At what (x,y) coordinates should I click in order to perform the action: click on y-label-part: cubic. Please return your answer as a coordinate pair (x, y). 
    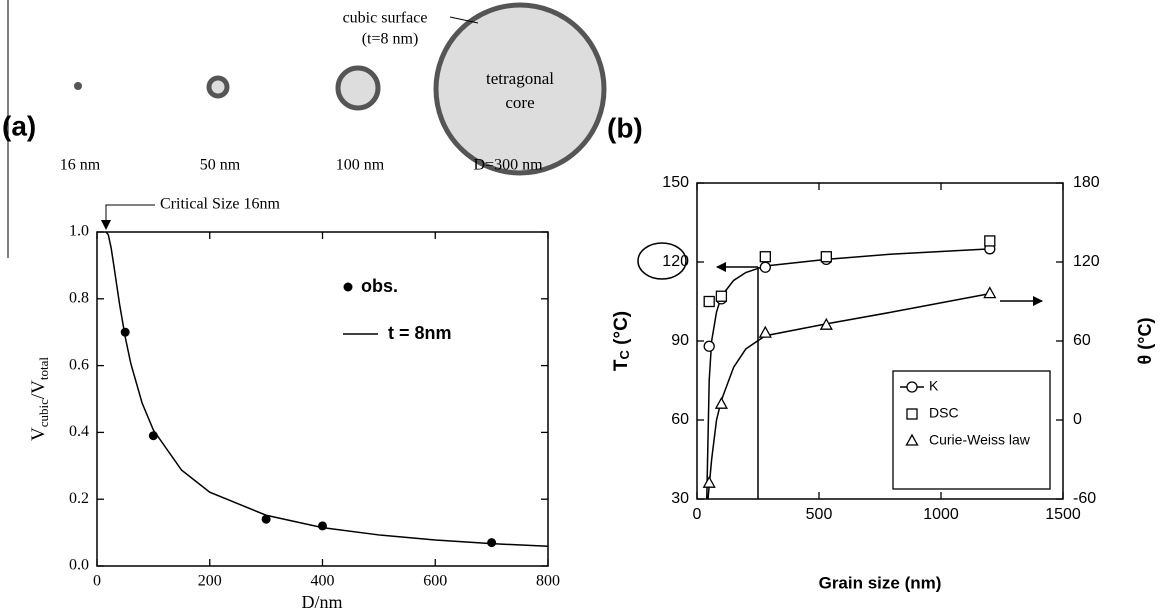
    Looking at the image, I should click on (43, 413).